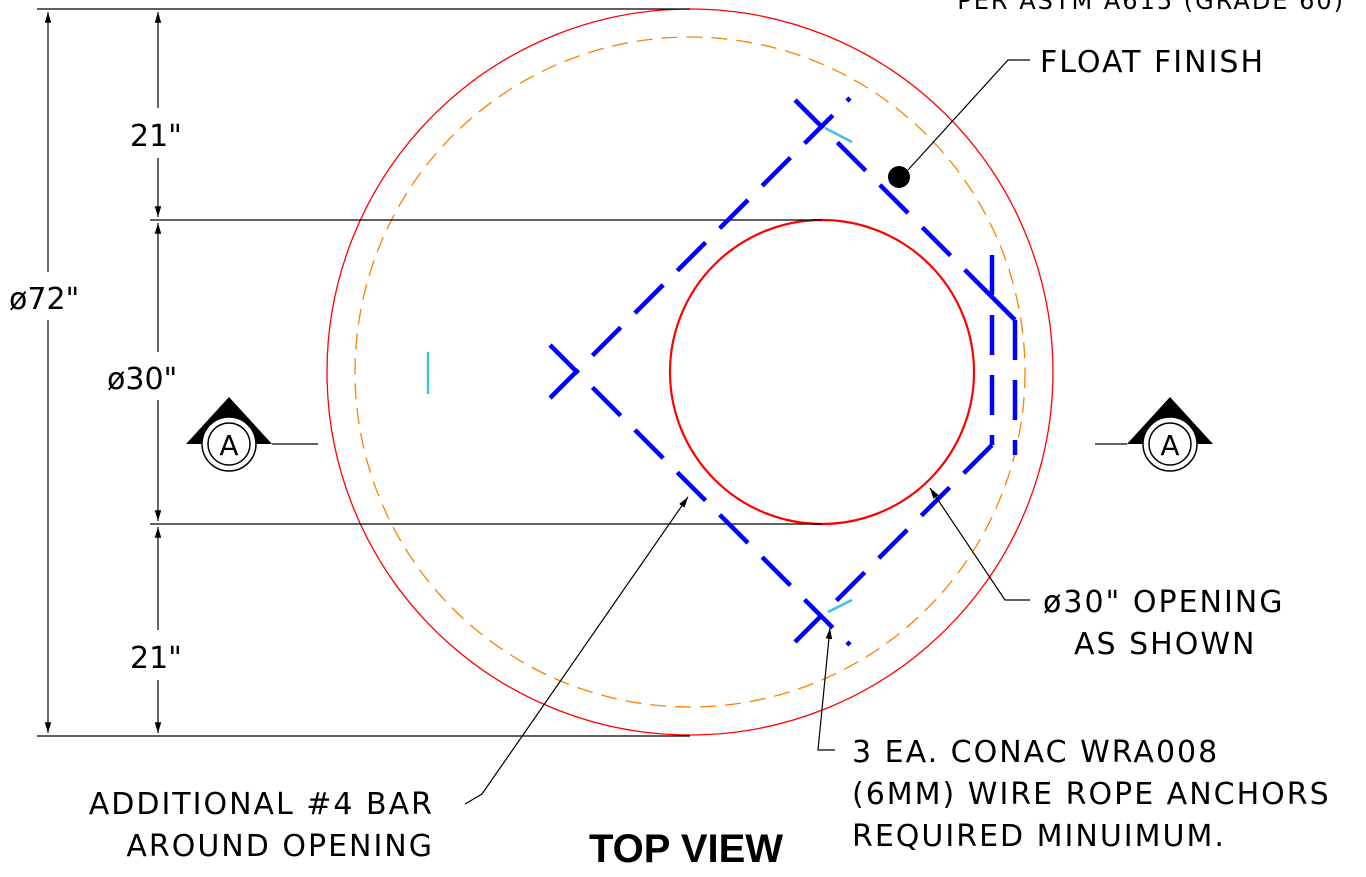 The width and height of the screenshot is (1366, 877). What do you see at coordinates (576, 650) in the screenshot?
I see `bar-leader` at bounding box center [576, 650].